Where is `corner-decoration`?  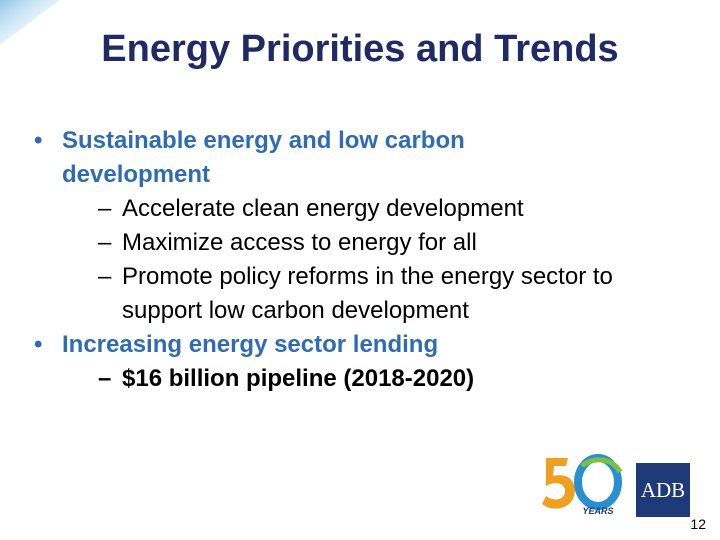
corner-decoration is located at coordinates (30, 22).